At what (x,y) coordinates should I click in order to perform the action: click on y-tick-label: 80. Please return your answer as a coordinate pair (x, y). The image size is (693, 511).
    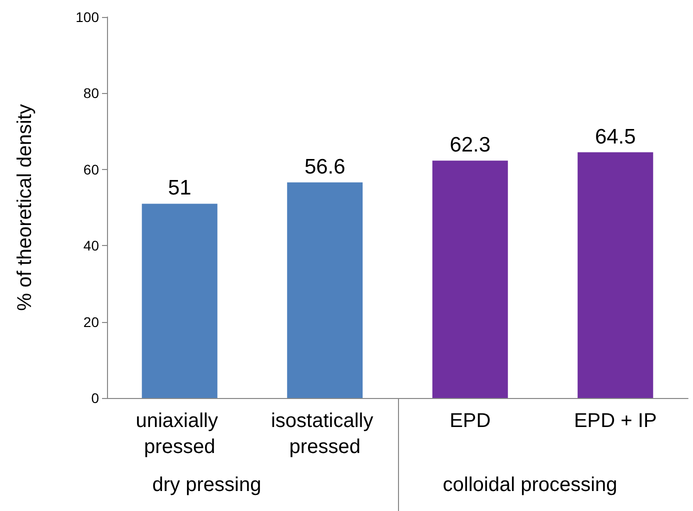
    Looking at the image, I should click on (91, 93).